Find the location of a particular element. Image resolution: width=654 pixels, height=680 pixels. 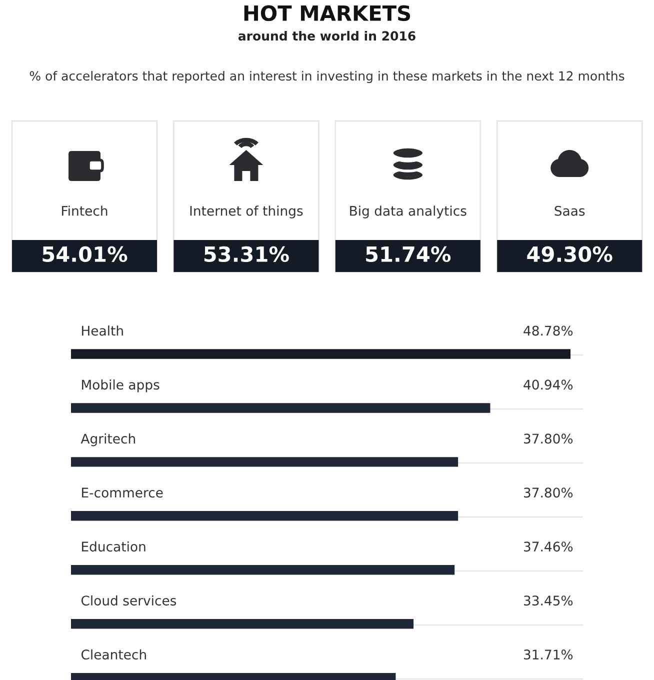

data-label: 54.01% is located at coordinates (85, 254).